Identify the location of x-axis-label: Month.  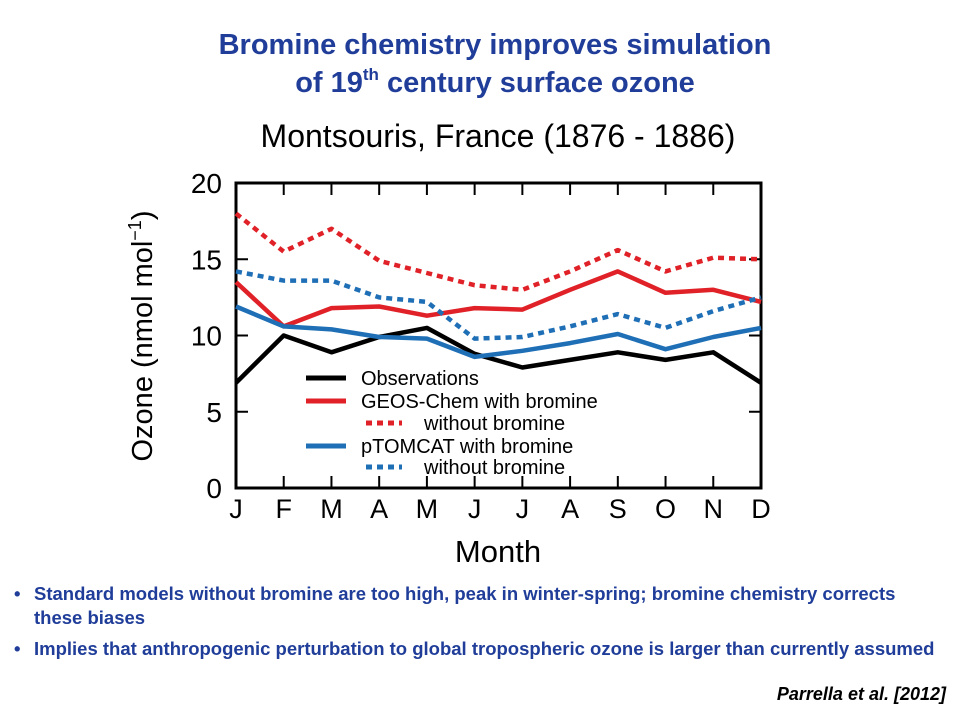
(498, 551).